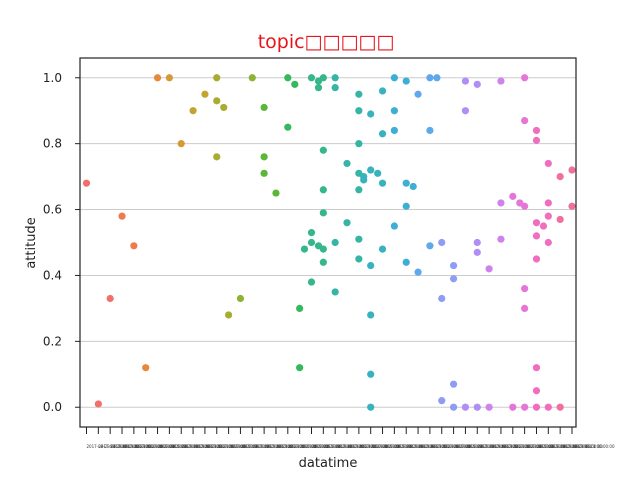 The image size is (640, 480). Describe the element at coordinates (52, 210) in the screenshot. I see `y-tick-label: 0.6` at that location.